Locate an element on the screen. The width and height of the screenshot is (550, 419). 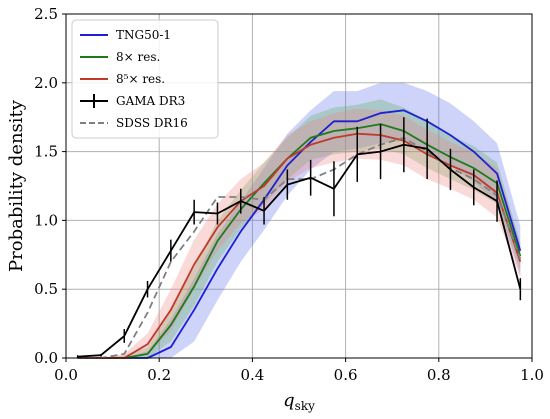
legend-label: GAMA DR3 is located at coordinates (150, 101).